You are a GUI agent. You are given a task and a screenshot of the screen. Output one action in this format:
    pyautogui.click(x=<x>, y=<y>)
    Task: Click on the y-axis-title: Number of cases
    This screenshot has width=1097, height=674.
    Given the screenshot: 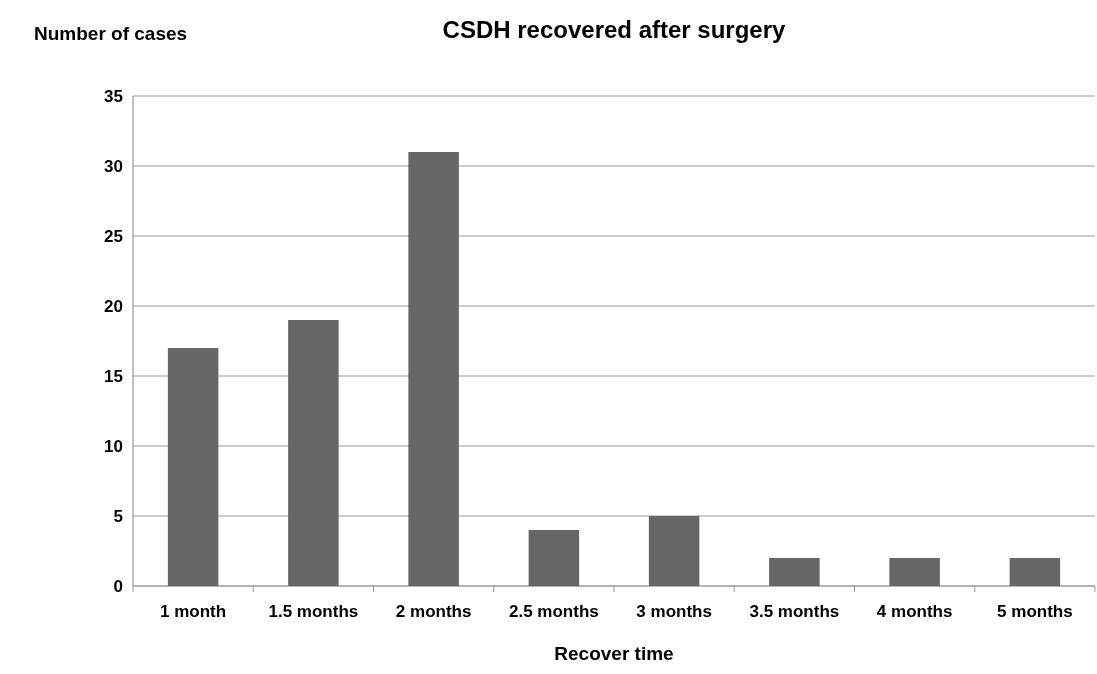 What is the action you would take?
    pyautogui.click(x=111, y=33)
    